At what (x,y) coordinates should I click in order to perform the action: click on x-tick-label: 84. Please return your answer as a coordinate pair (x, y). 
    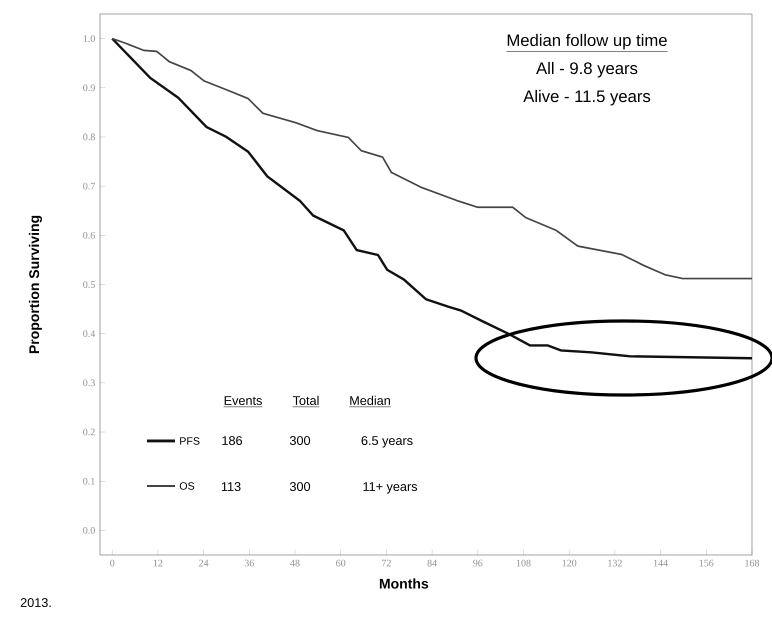
    Looking at the image, I should click on (432, 563).